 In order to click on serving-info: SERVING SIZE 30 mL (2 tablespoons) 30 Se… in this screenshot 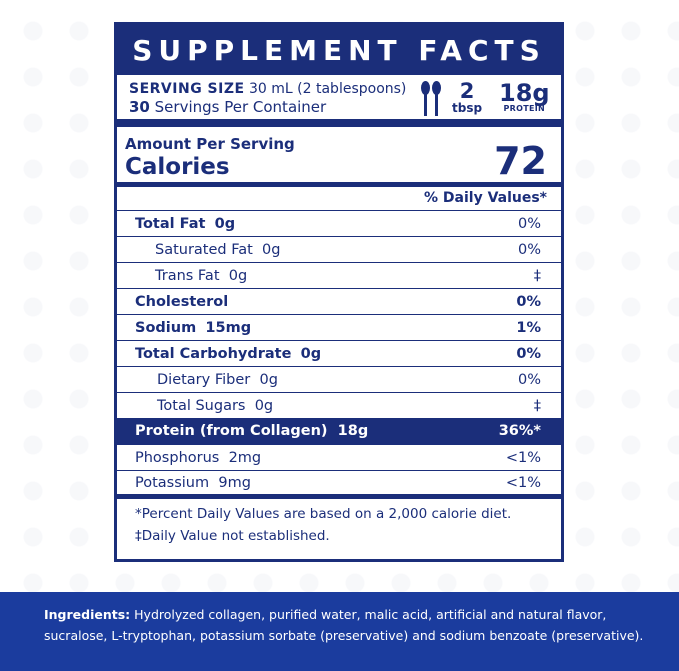, I will do `click(339, 101)`.